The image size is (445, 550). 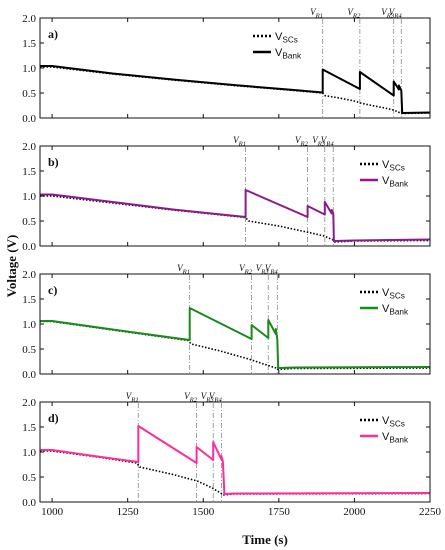 What do you see at coordinates (52, 290) in the screenshot?
I see `panel-label: c)` at bounding box center [52, 290].